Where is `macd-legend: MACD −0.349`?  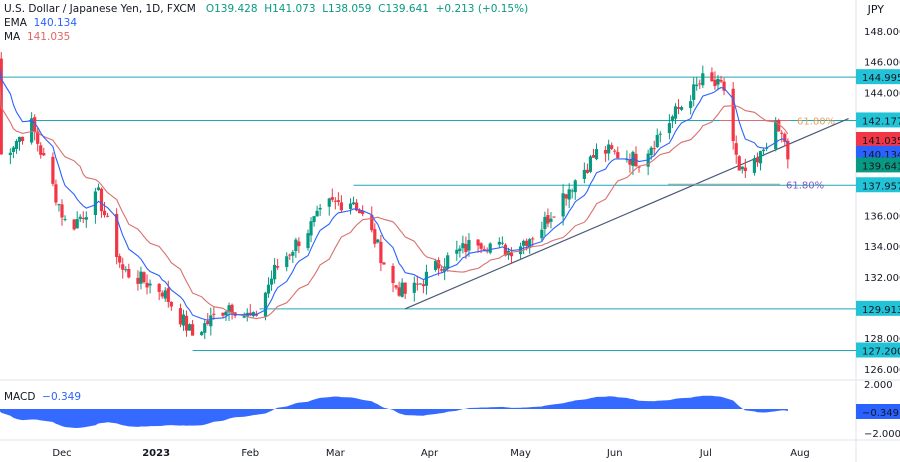
macd-legend: MACD −0.349 is located at coordinates (42, 397).